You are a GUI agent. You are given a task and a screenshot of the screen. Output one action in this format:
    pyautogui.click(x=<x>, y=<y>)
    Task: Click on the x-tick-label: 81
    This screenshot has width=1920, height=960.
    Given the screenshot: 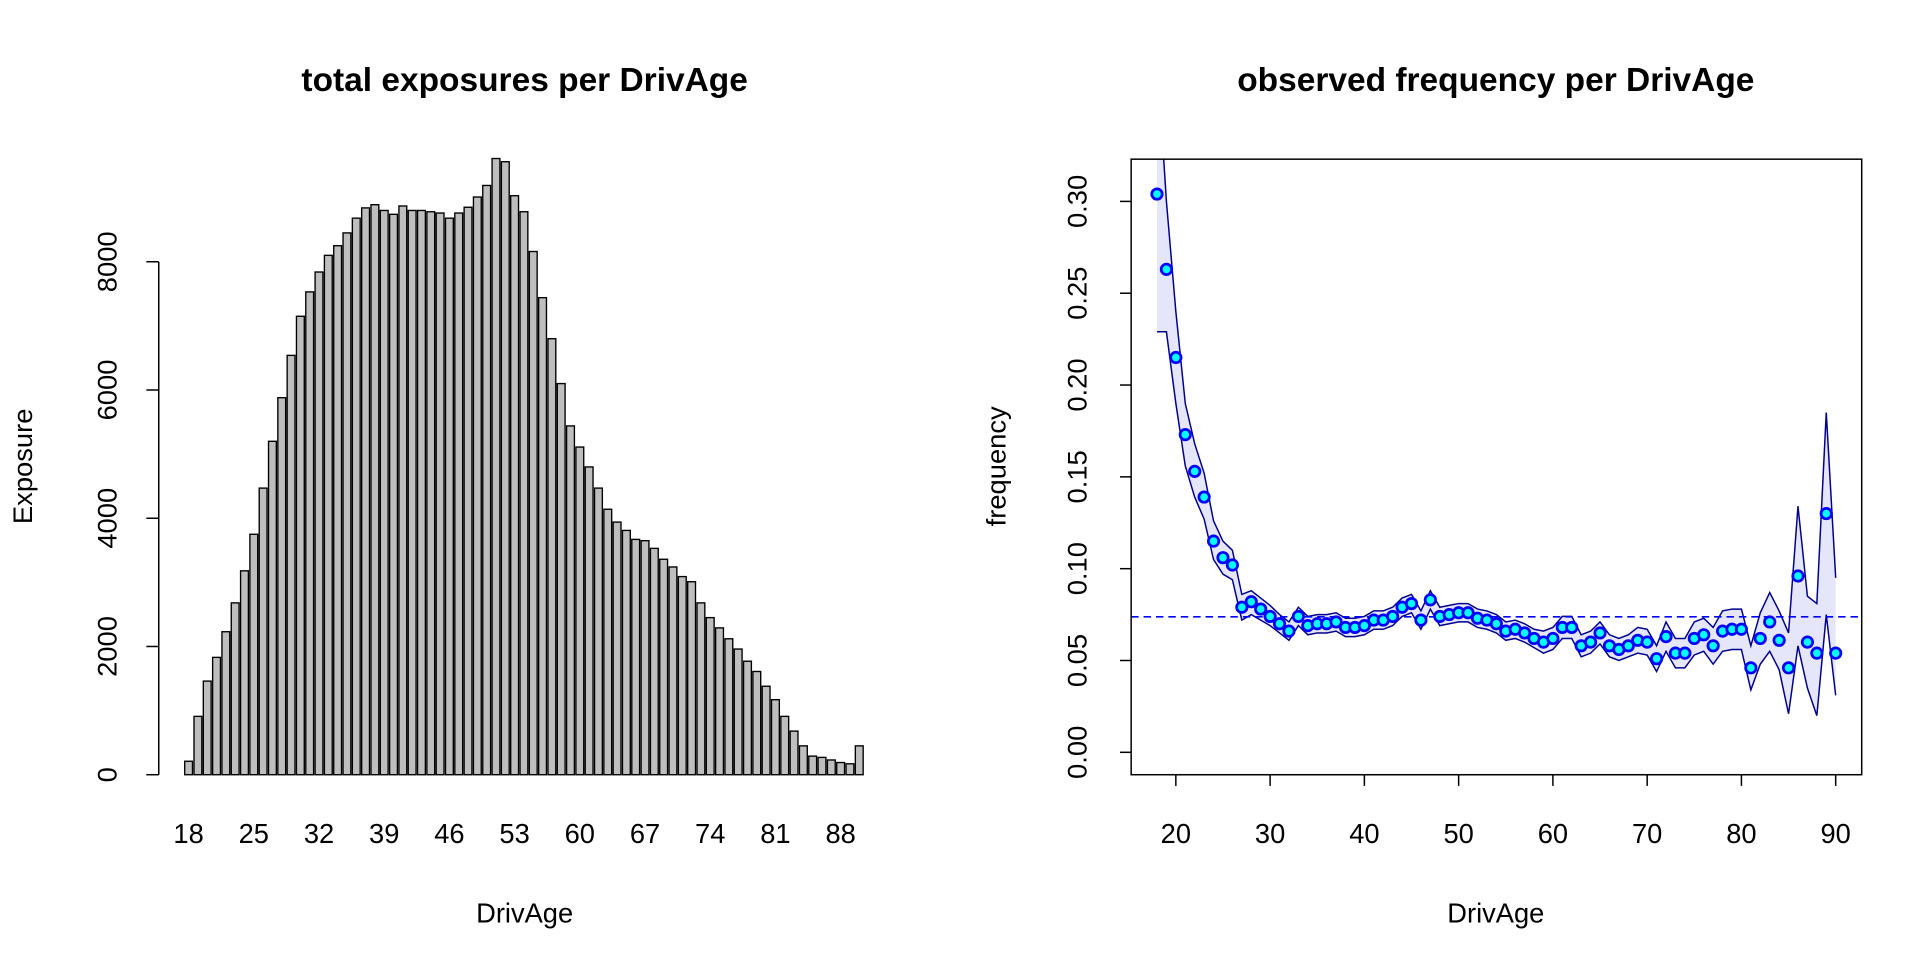 What is the action you would take?
    pyautogui.click(x=775, y=833)
    